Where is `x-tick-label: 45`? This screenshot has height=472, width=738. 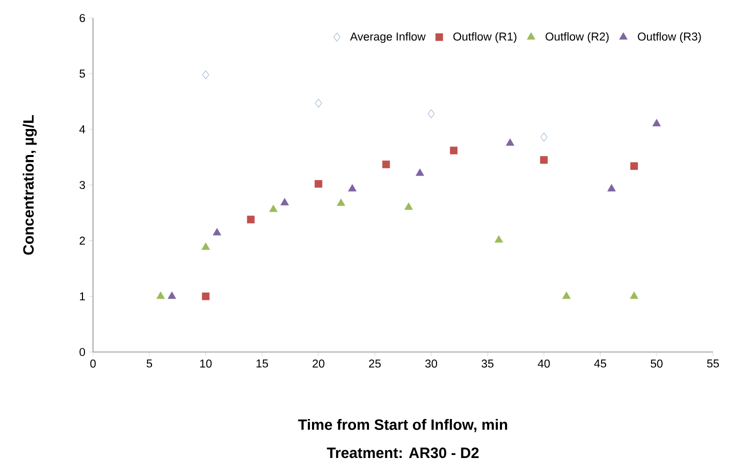 x-tick-label: 45 is located at coordinates (600, 364).